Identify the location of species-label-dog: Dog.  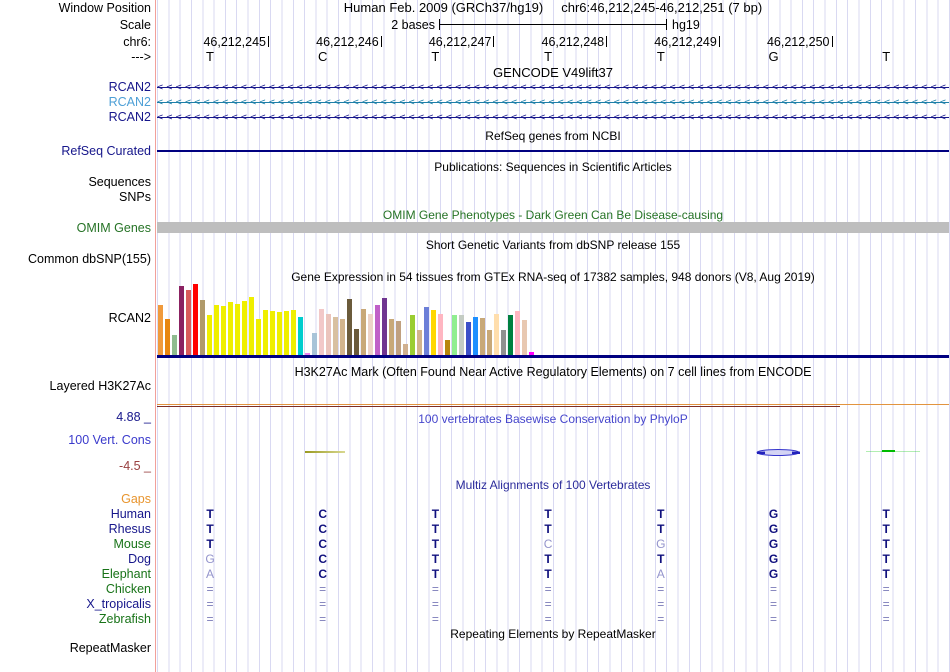
(139, 558).